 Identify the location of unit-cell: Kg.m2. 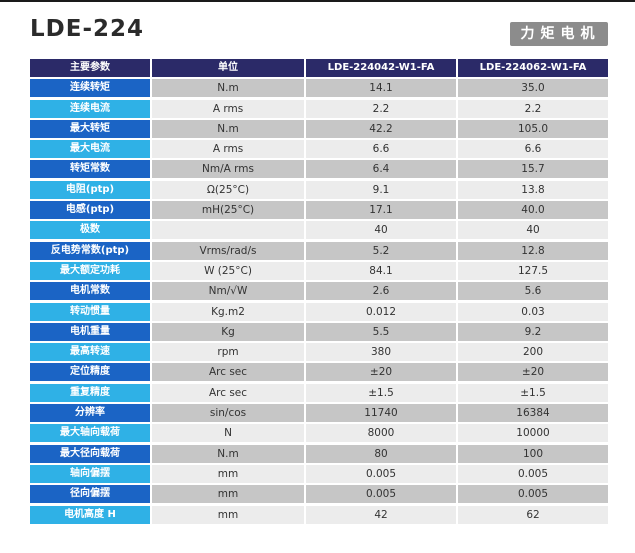
(228, 311).